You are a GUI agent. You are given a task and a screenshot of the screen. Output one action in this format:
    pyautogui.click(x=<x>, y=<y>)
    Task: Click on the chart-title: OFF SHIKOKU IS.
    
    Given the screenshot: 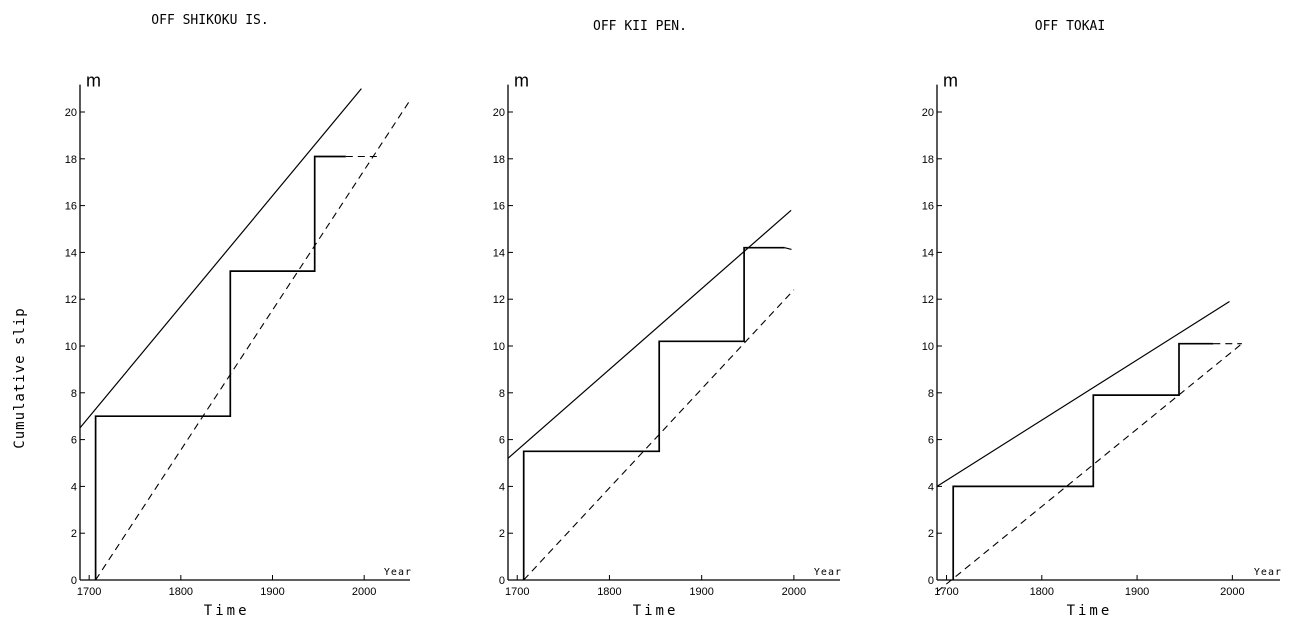 What is the action you would take?
    pyautogui.click(x=209, y=20)
    